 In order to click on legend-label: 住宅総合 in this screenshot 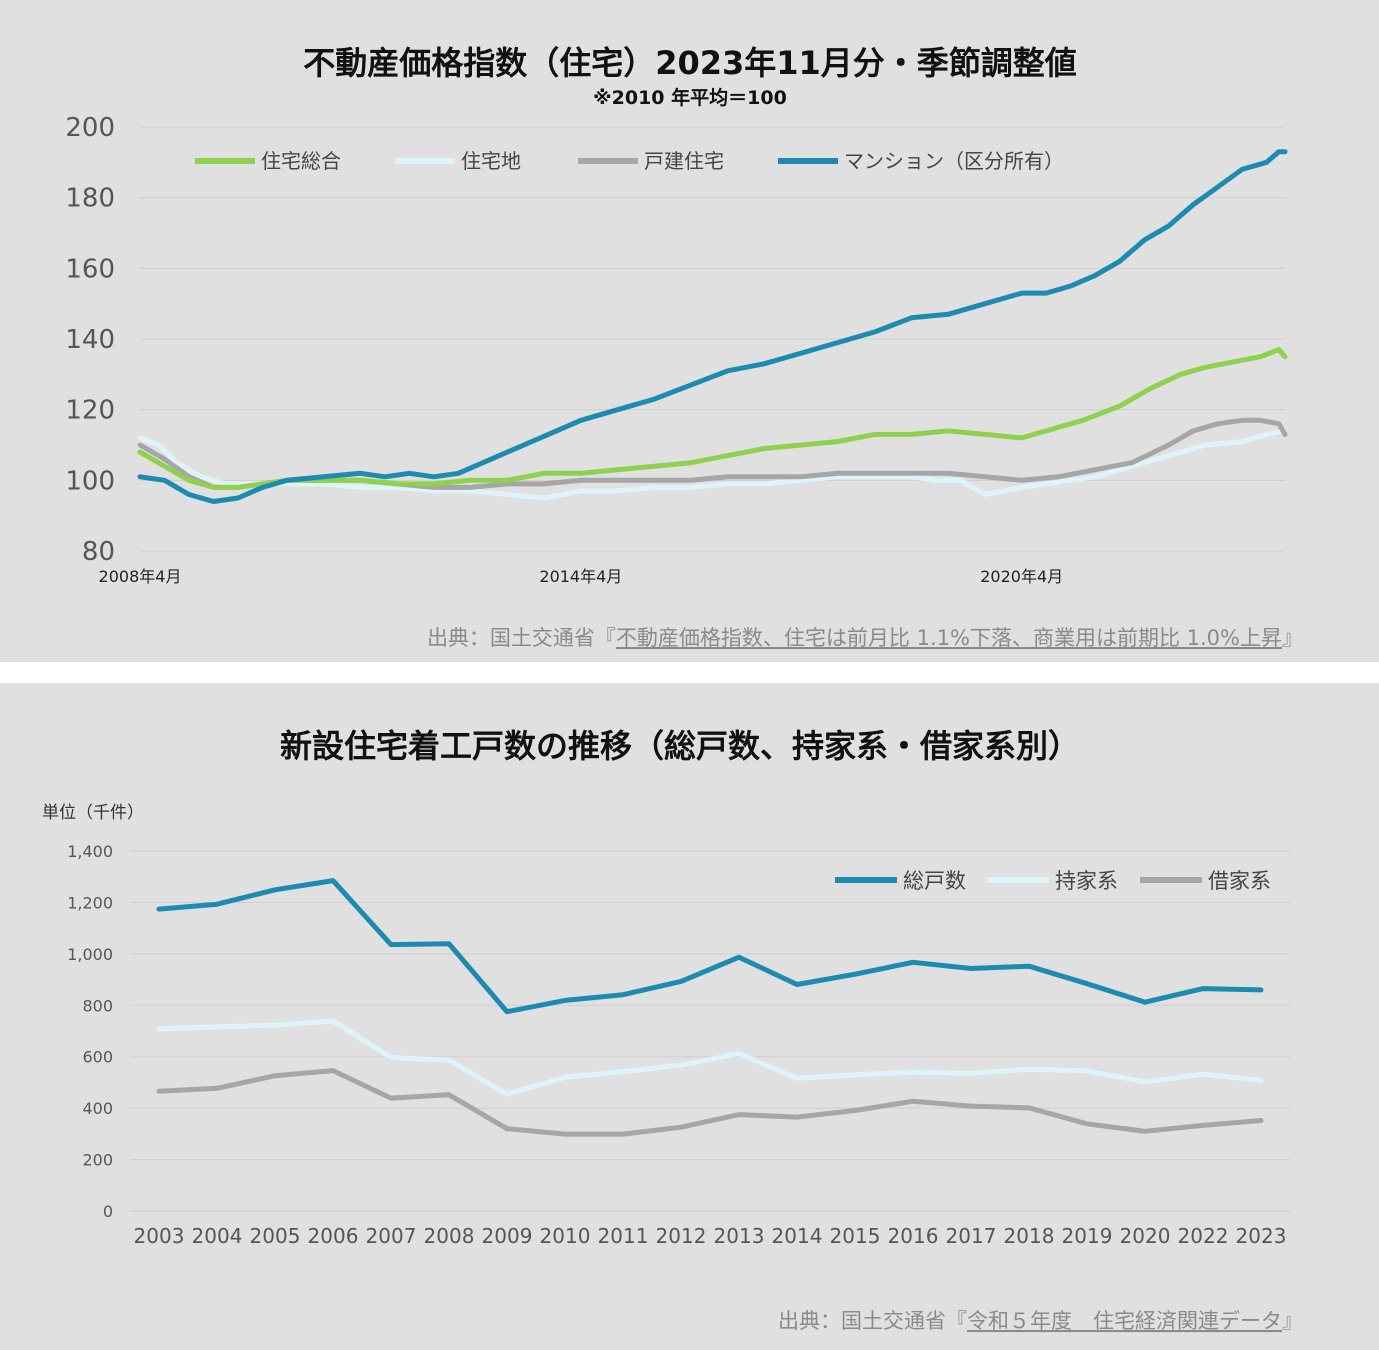, I will do `click(301, 161)`.